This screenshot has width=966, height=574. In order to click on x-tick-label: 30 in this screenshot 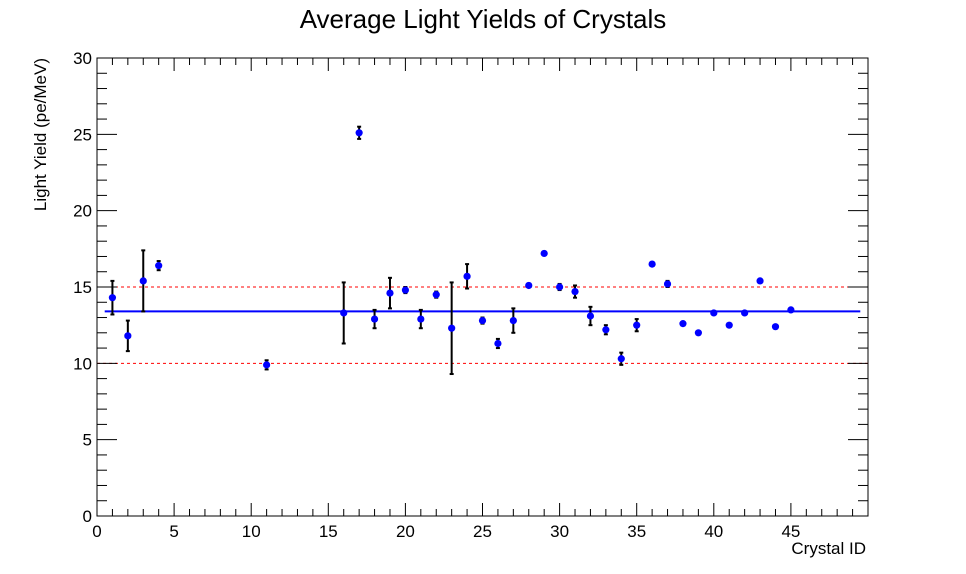, I will do `click(559, 531)`.